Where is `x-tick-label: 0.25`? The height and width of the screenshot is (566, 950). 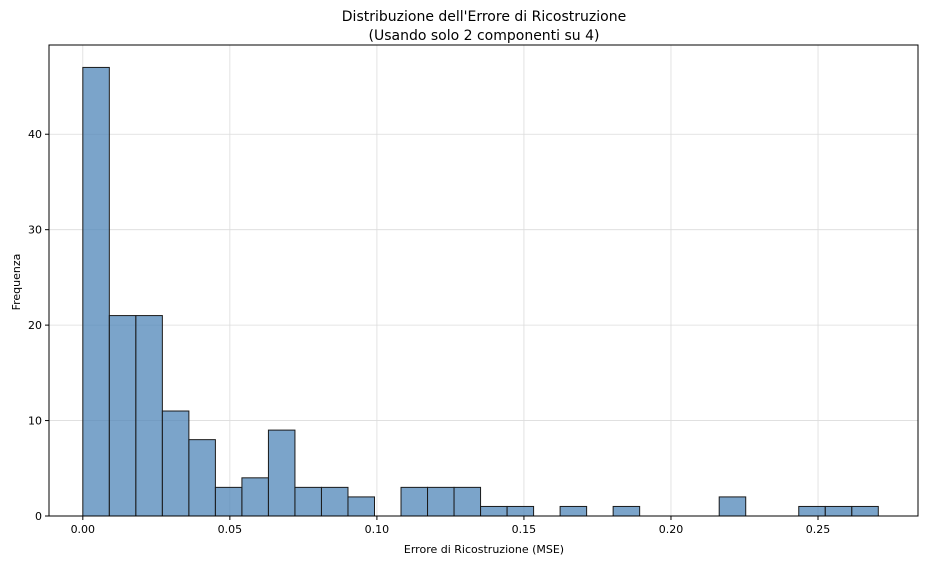 x-tick-label: 0.25 is located at coordinates (818, 529).